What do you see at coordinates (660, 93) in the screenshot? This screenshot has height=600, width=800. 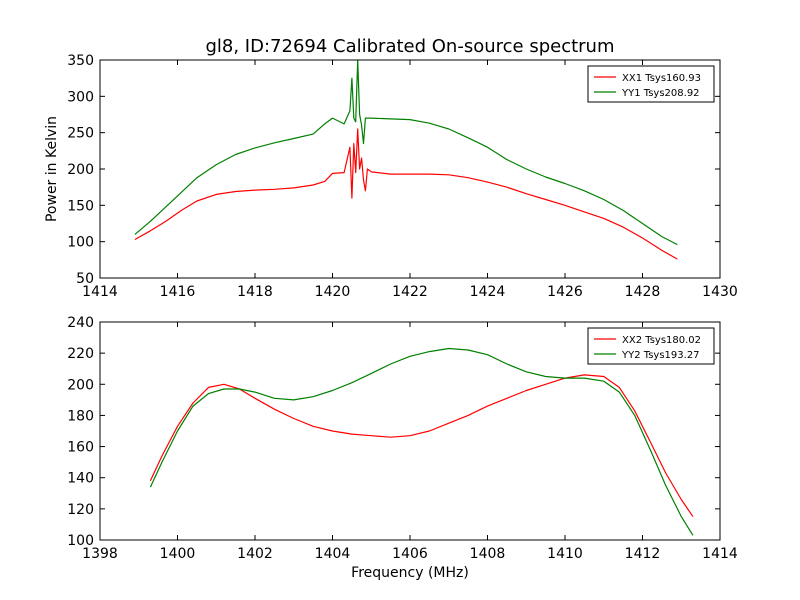 I see `legend-label: YY1 Tsys208.92` at bounding box center [660, 93].